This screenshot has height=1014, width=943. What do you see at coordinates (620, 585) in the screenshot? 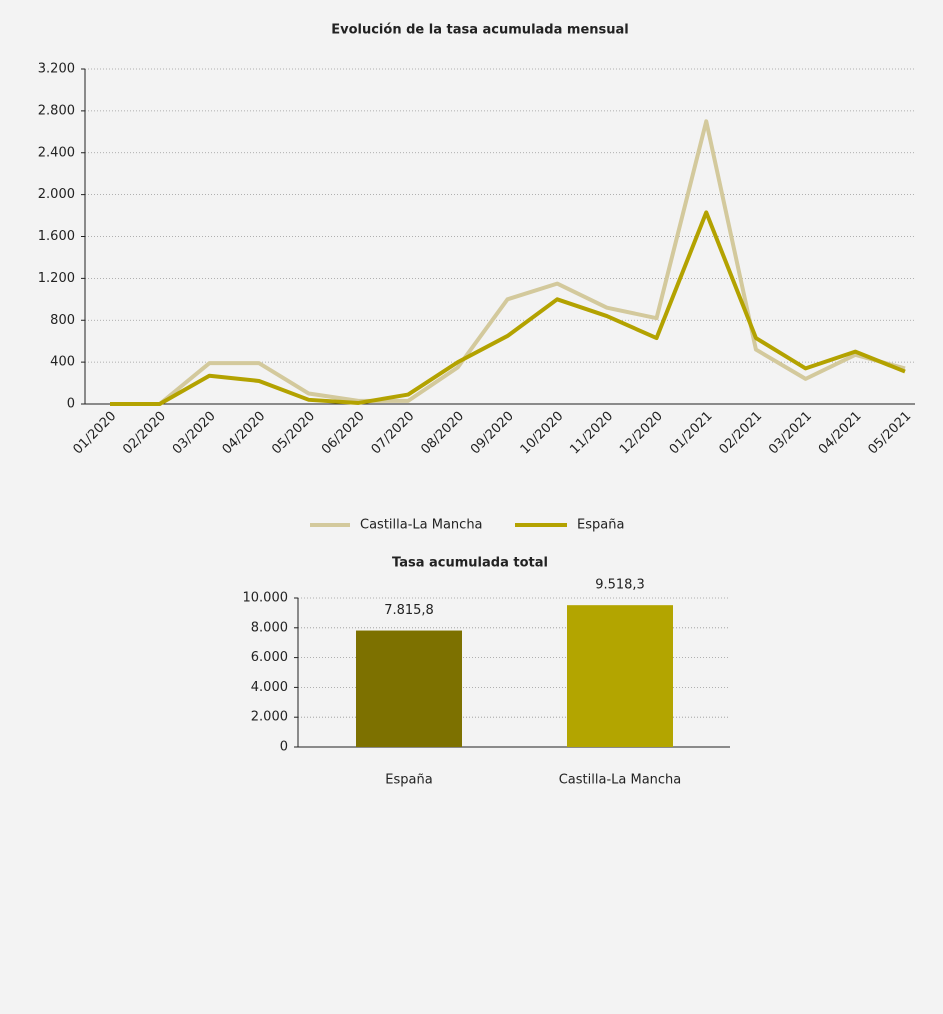
I see `value-label: 9.518,3` at bounding box center [620, 585].